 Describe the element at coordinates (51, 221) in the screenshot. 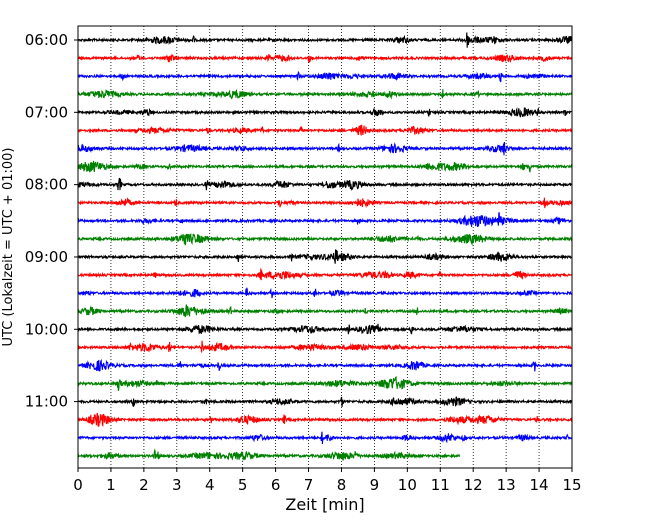

I see `y-axis: 06:00 07:00 08:00 09:00 10:00 11:00` at that location.